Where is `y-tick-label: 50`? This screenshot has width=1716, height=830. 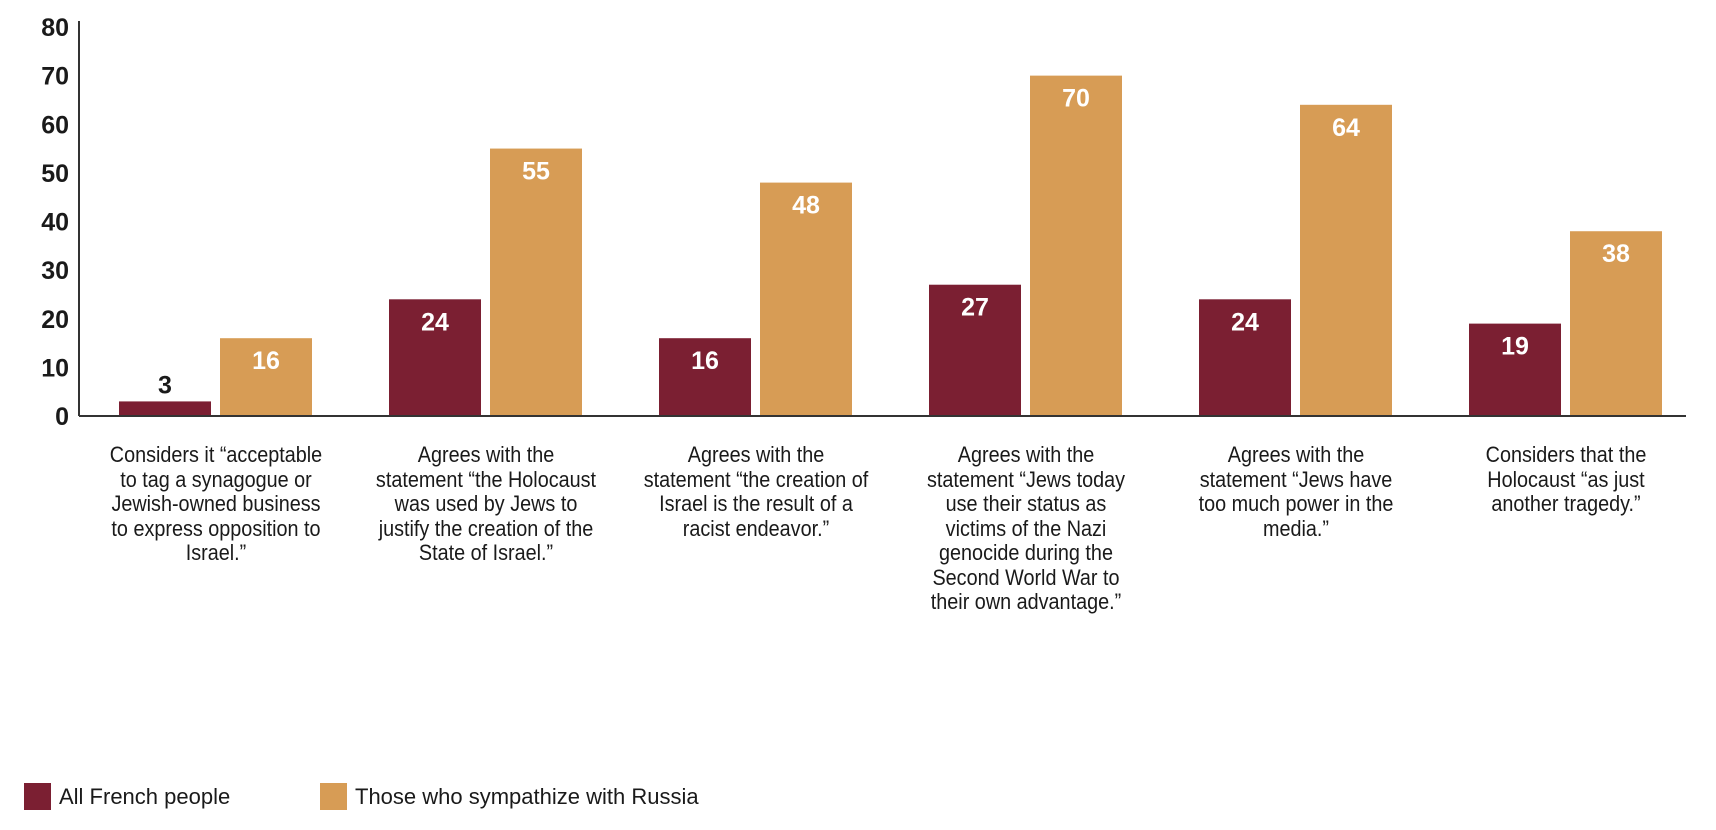 y-tick-label: 50 is located at coordinates (55, 174).